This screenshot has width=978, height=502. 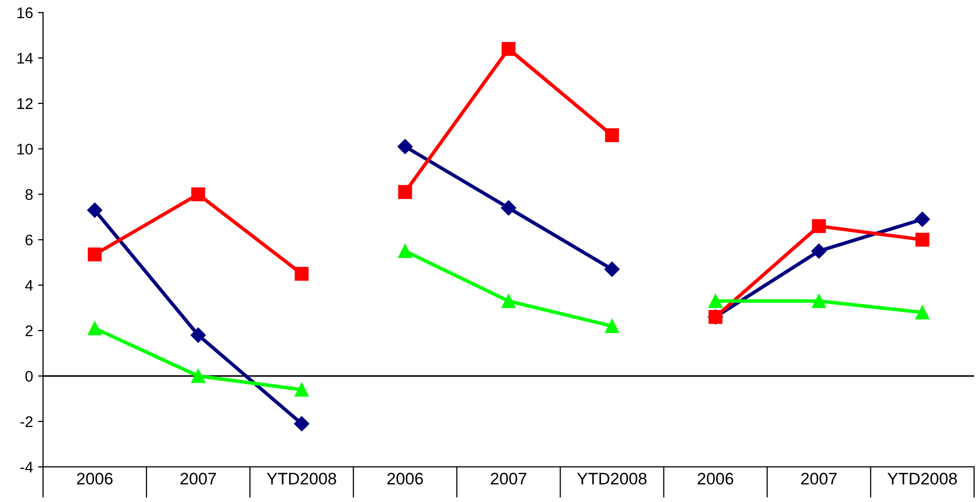 What do you see at coordinates (29, 240) in the screenshot?
I see `y-tick-label: 6` at bounding box center [29, 240].